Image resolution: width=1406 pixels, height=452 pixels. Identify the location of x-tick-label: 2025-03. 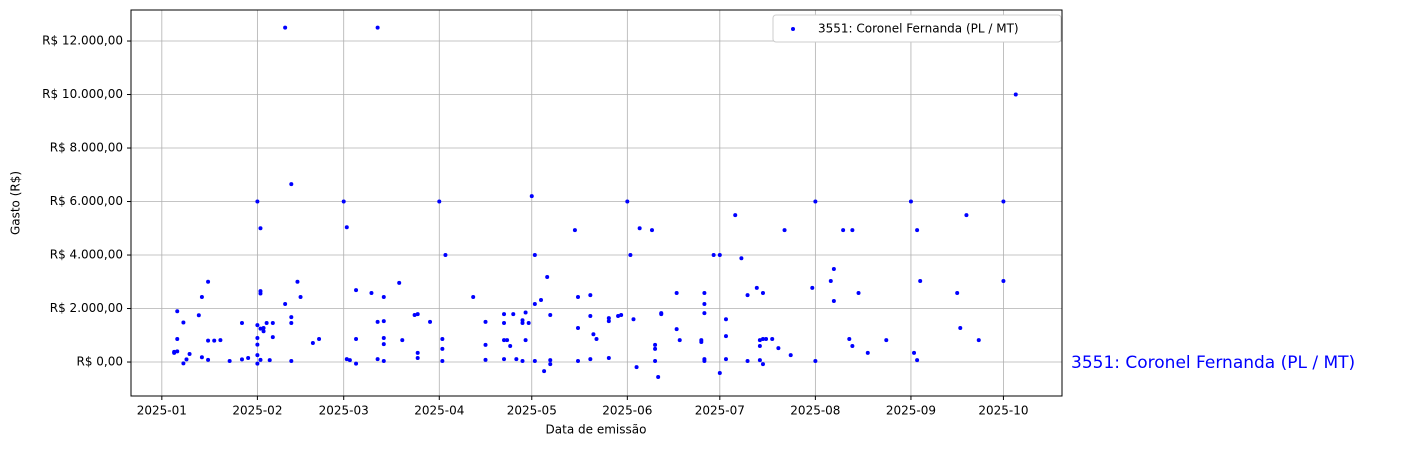
(344, 411).